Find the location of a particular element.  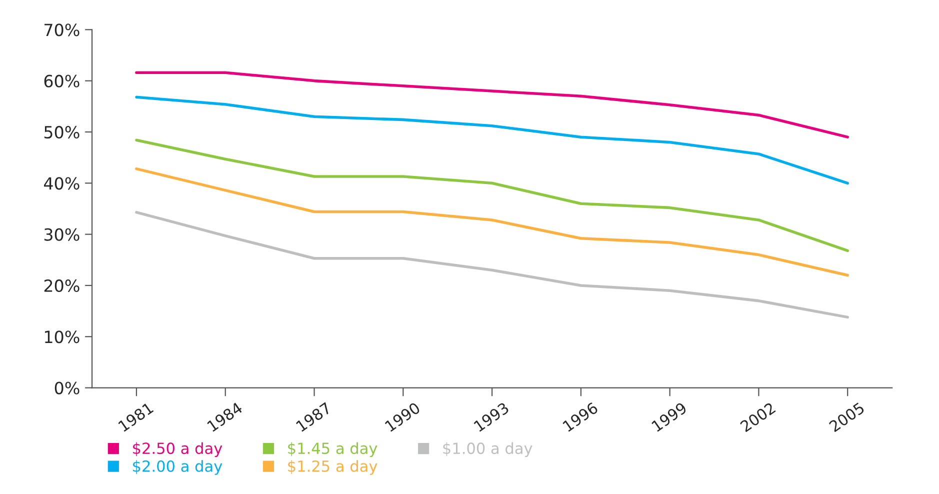

legend-label: $1.00 a day is located at coordinates (487, 450).